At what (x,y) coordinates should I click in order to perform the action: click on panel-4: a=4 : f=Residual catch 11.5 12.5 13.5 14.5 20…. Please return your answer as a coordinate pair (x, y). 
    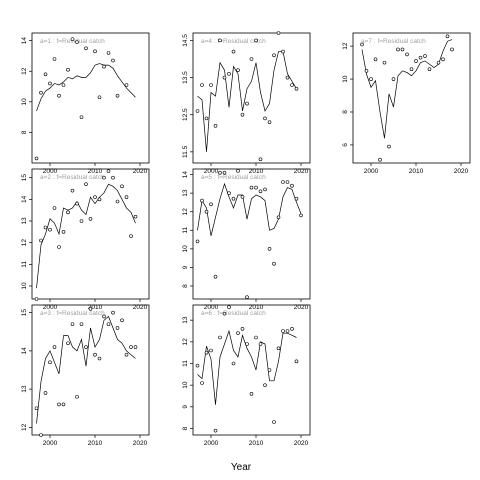
    Looking at the image, I should click on (246, 103).